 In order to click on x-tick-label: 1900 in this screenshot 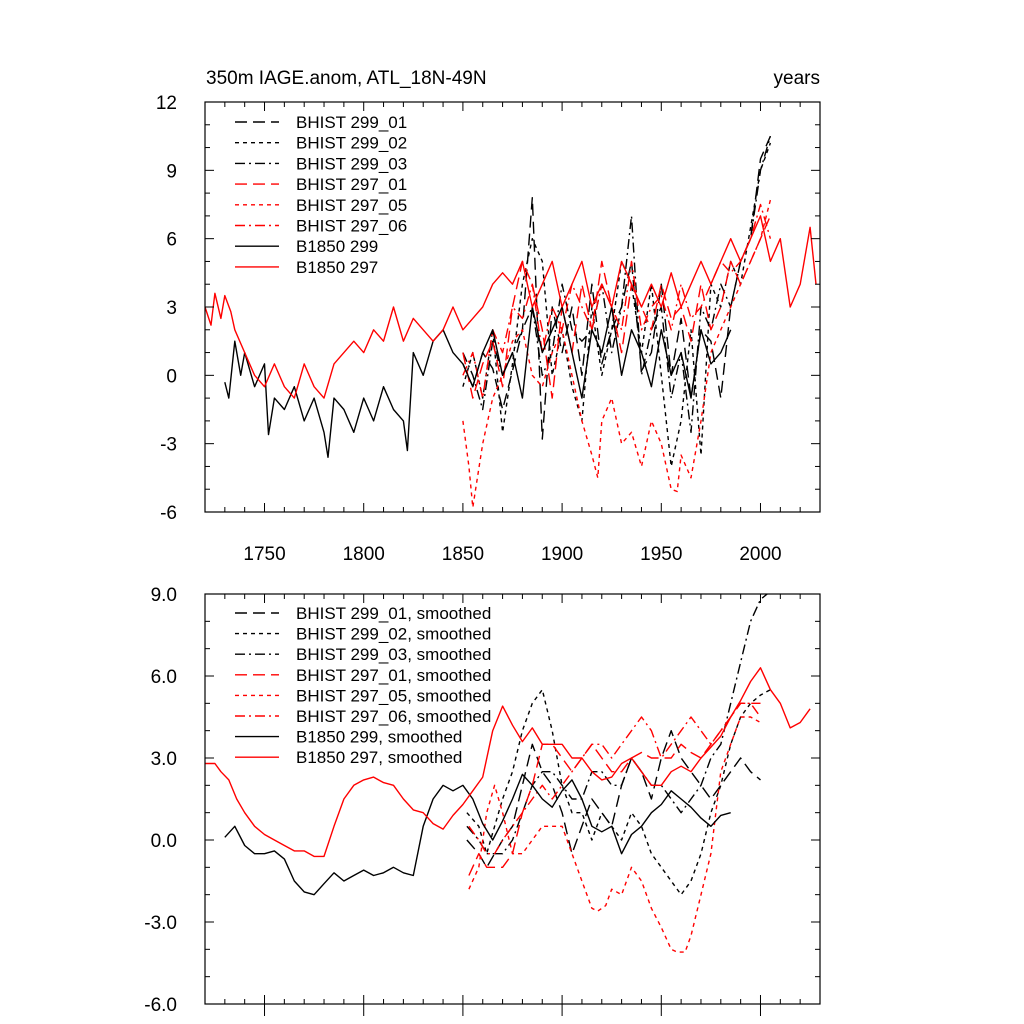, I will do `click(562, 554)`.